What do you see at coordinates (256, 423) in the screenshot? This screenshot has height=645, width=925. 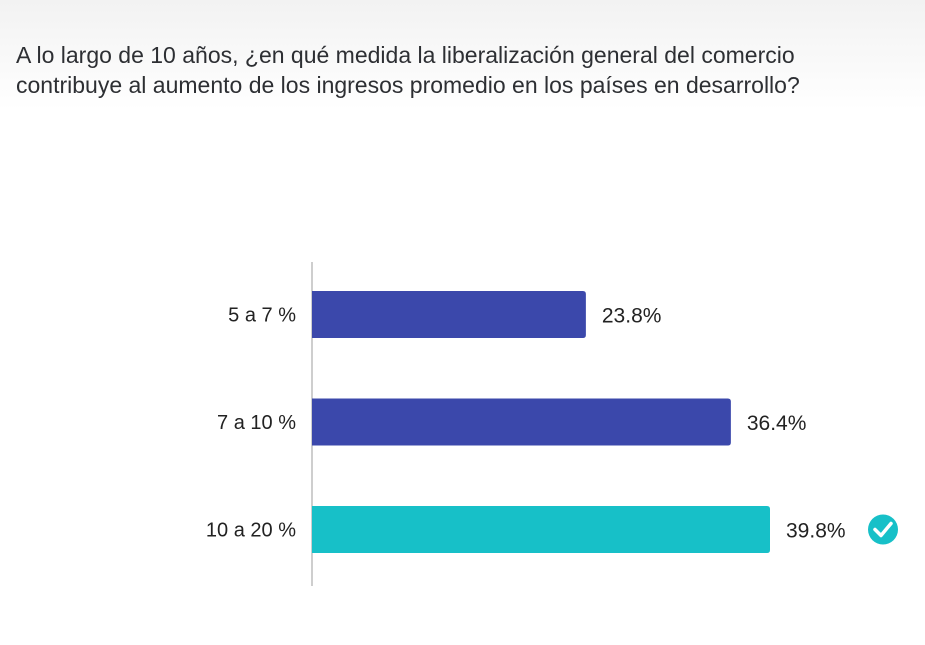 I see `category-label: 7 a 10 %` at bounding box center [256, 423].